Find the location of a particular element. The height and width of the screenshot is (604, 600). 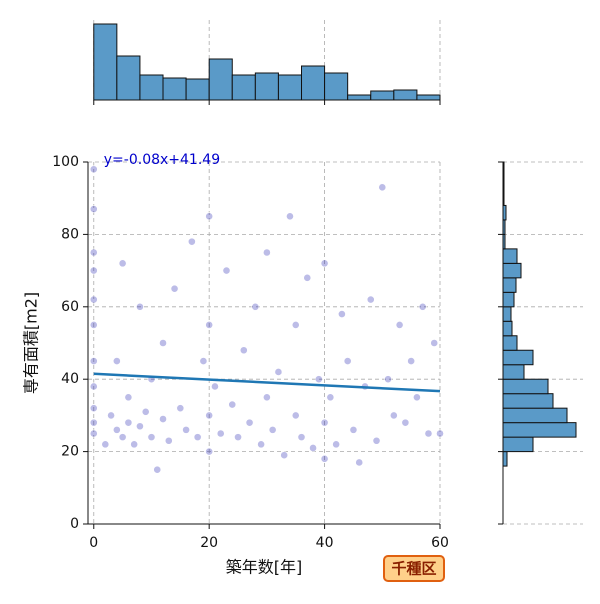

y-tick-label: 40 is located at coordinates (70, 379).